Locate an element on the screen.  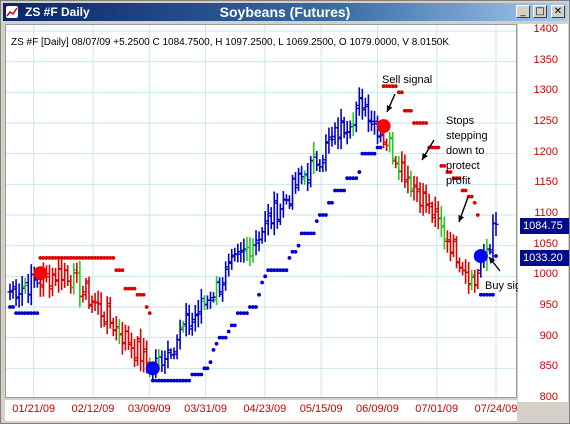
close-price-box: 1084.75 is located at coordinates (544, 226).